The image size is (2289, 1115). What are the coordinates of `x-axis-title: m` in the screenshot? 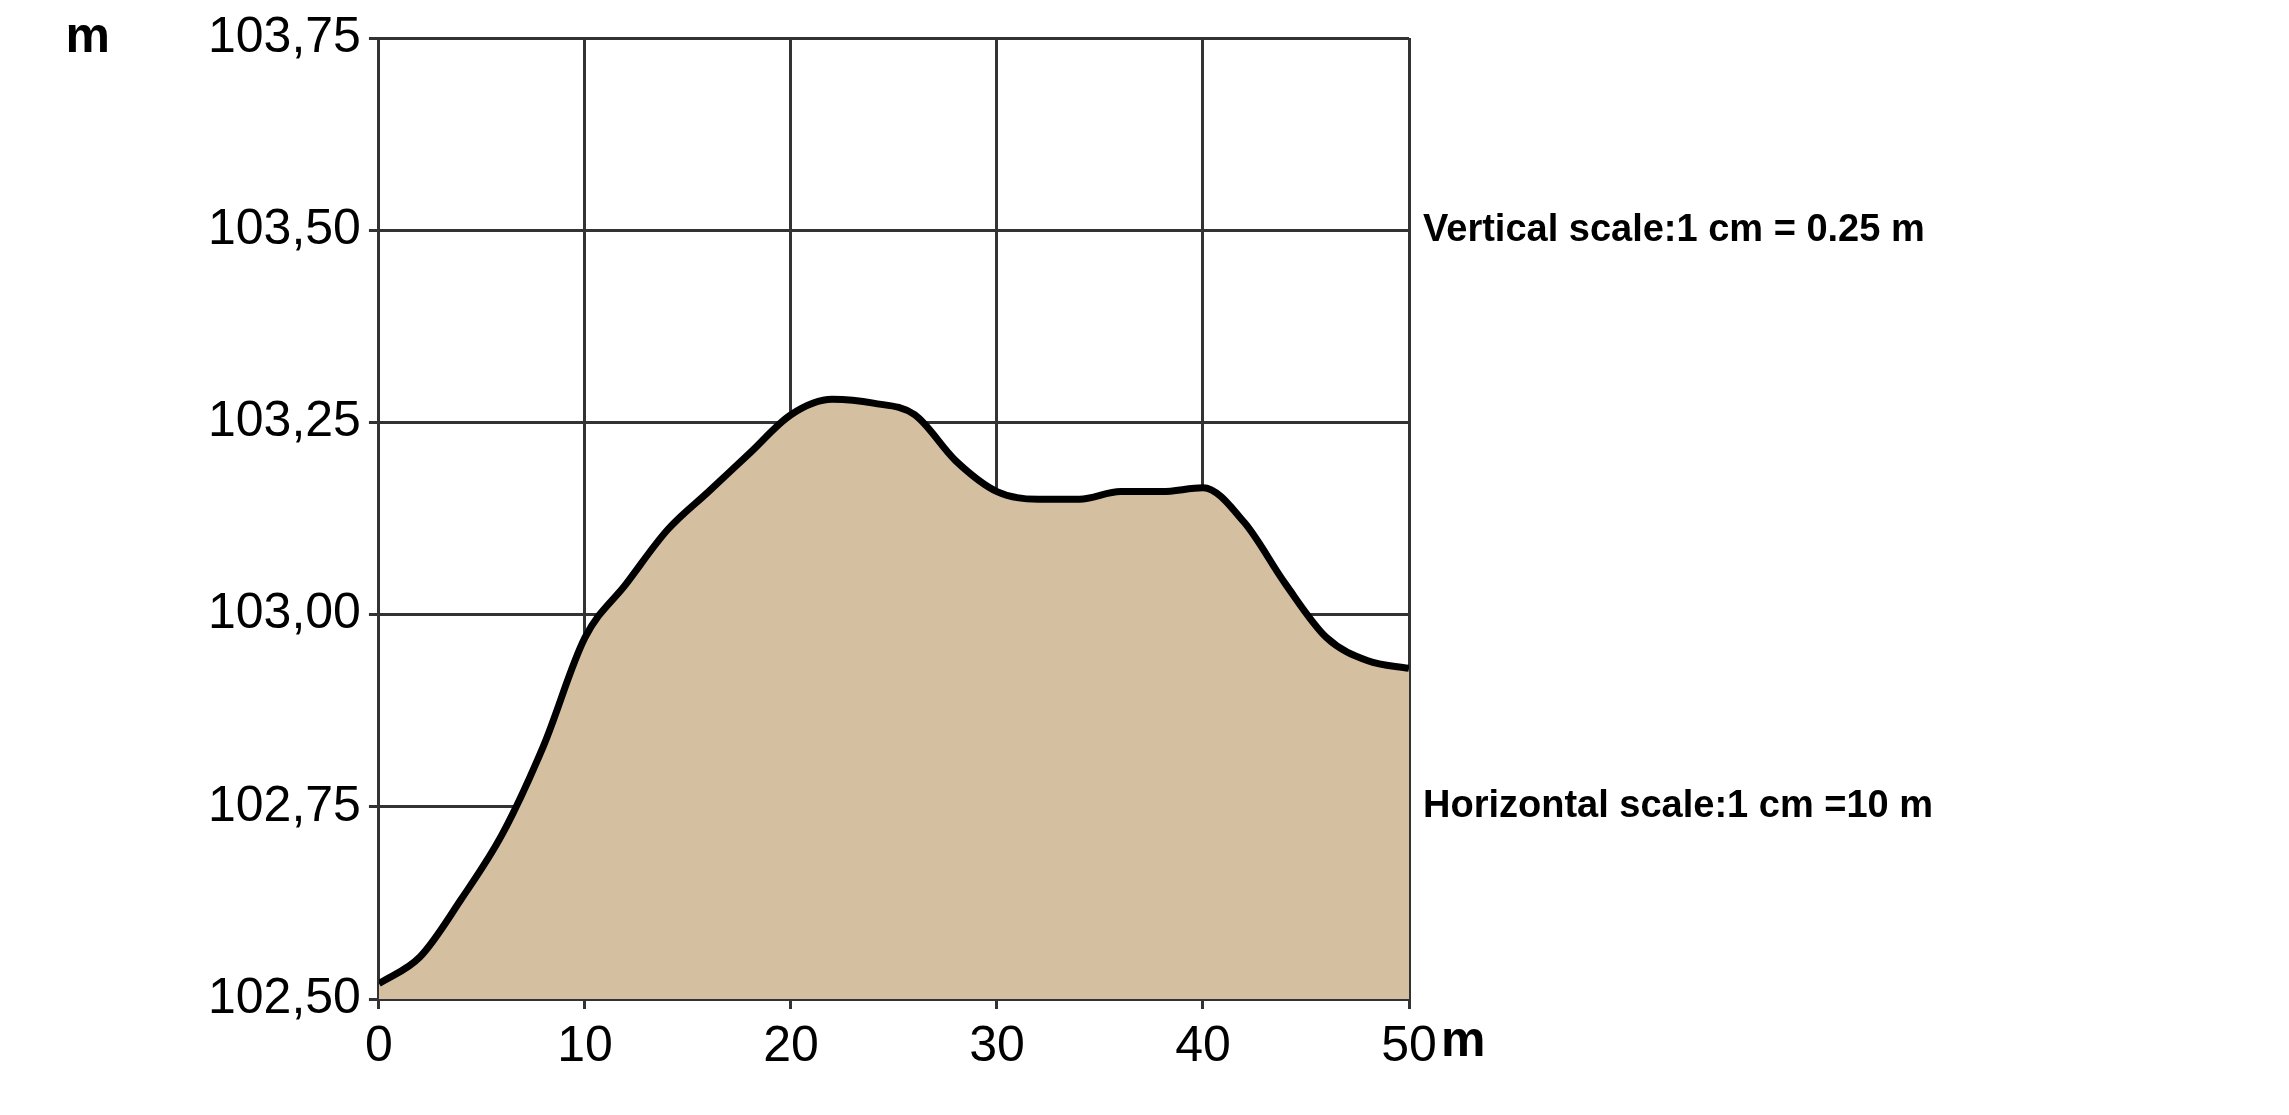 It's located at (1463, 1038).